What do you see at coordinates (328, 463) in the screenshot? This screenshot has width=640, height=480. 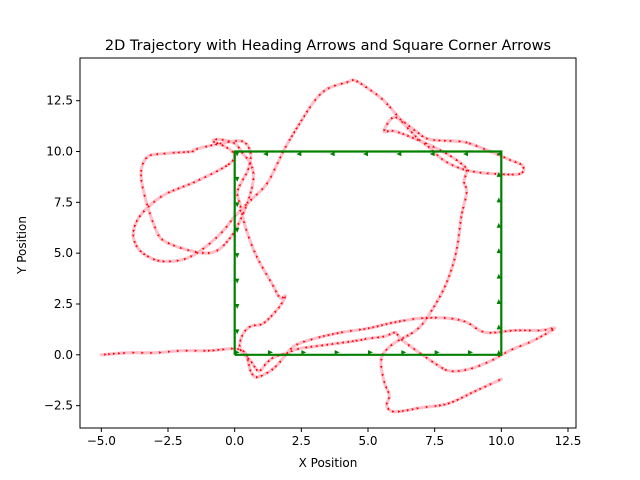 I see `x-axis-label: X Position` at bounding box center [328, 463].